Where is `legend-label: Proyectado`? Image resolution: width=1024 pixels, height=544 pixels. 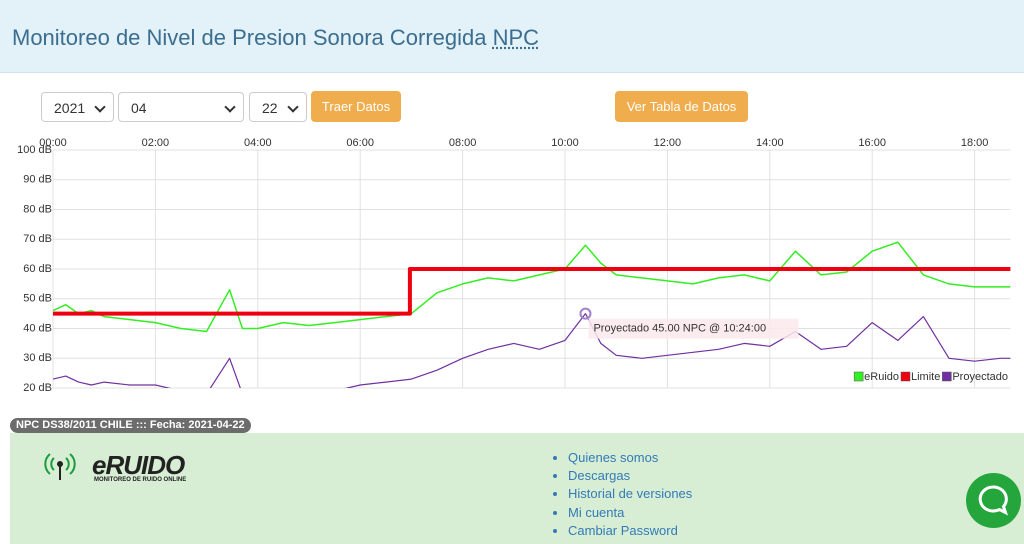
legend-label: Proyectado is located at coordinates (980, 377).